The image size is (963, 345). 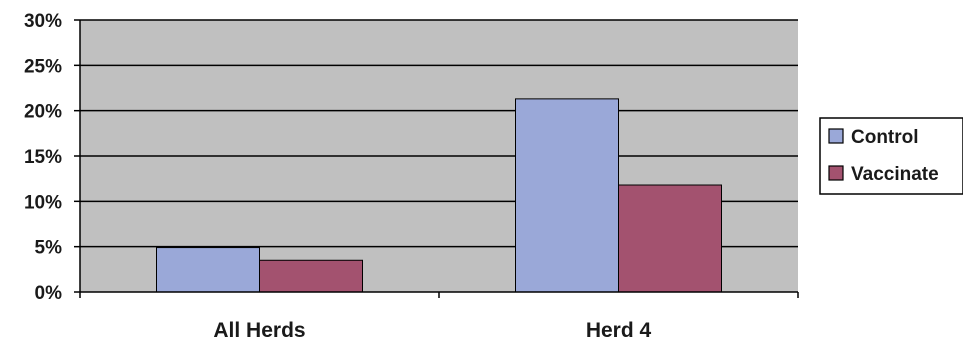 I want to click on legend-label-vaccinate: Vaccinate, so click(x=895, y=174).